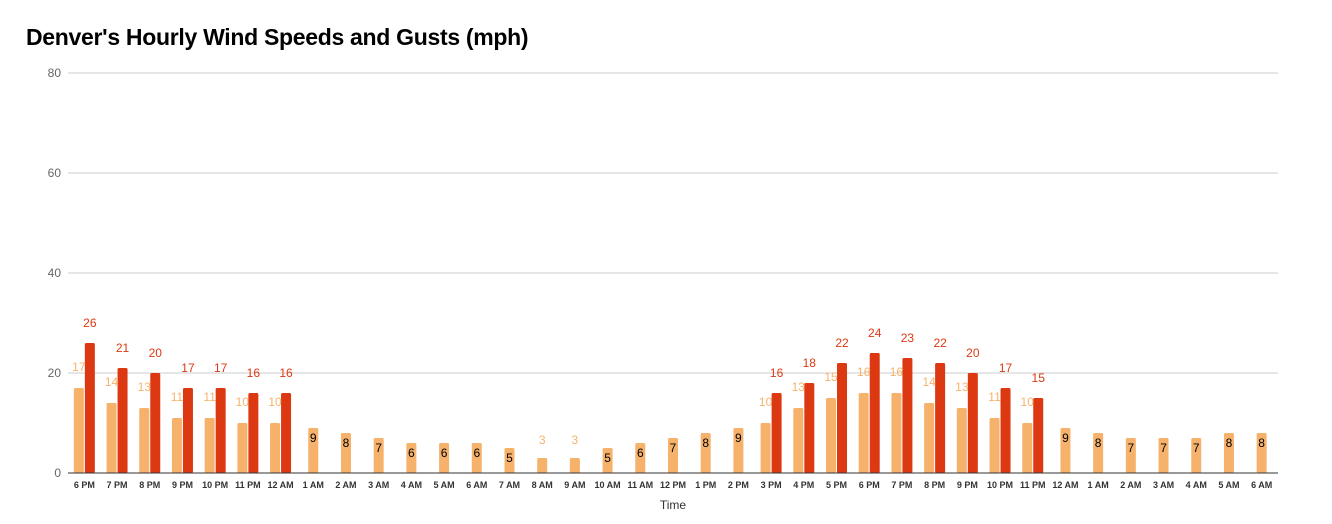 This screenshot has width=1332, height=524. Describe the element at coordinates (215, 485) in the screenshot. I see `x-tick-label: 10 PM` at that location.